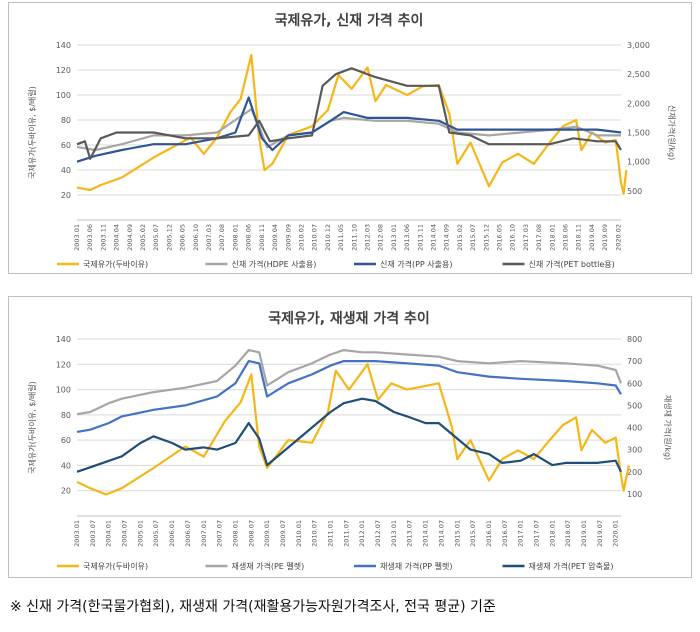 The image size is (700, 632). What do you see at coordinates (220, 533) in the screenshot?
I see `x-tick-label: 2007.07` at bounding box center [220, 533].